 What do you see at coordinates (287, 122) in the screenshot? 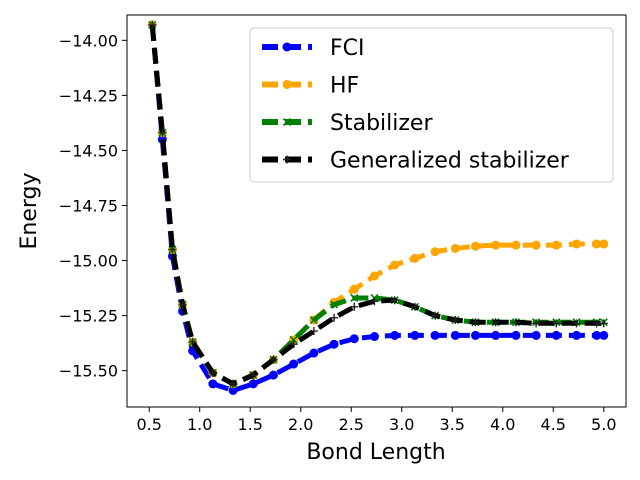
I see `legend-marker-stabilizer` at bounding box center [287, 122].